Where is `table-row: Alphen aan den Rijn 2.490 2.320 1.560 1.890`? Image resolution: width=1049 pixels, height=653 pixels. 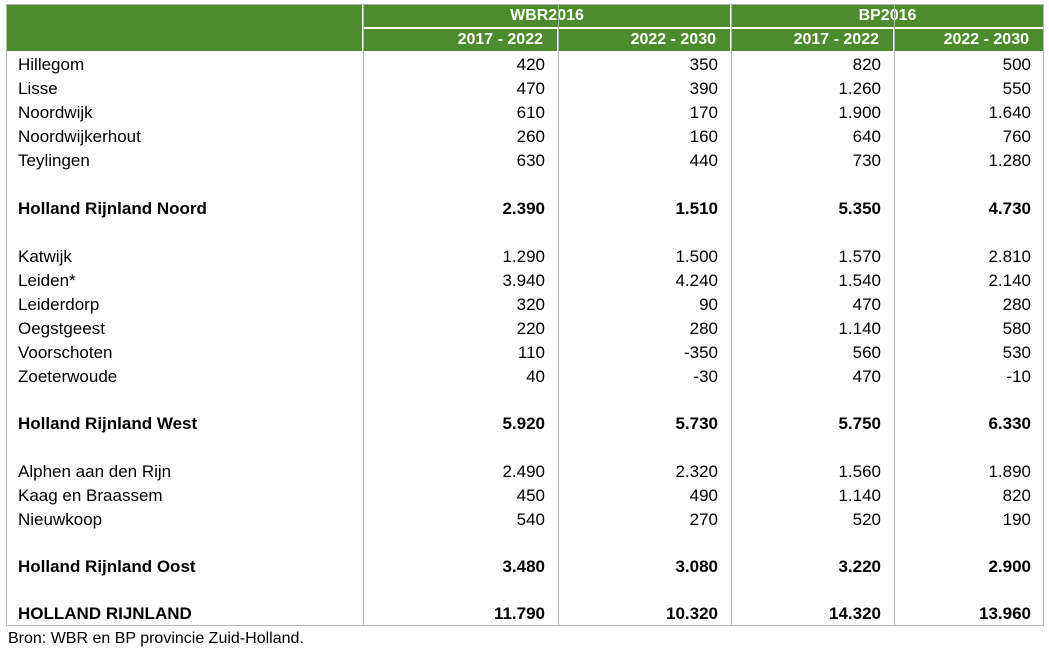
table-row: Alphen aan den Rijn 2.490 2.320 1.560 1.890 is located at coordinates (525, 472).